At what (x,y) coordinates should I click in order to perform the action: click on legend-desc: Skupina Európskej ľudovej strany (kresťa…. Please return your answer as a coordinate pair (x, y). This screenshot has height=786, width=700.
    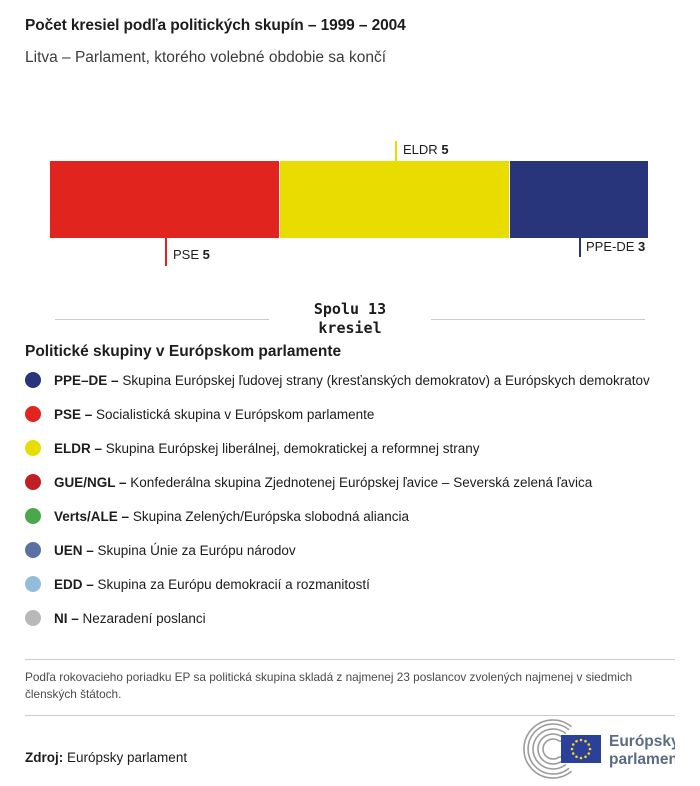
    Looking at the image, I should click on (386, 380).